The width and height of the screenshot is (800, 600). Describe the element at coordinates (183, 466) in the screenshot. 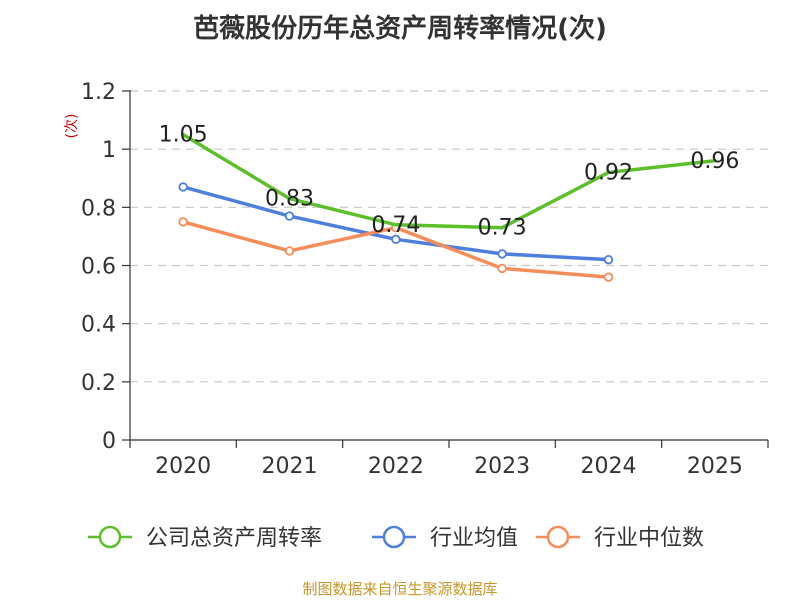

I see `x-tick-label: 2020` at that location.